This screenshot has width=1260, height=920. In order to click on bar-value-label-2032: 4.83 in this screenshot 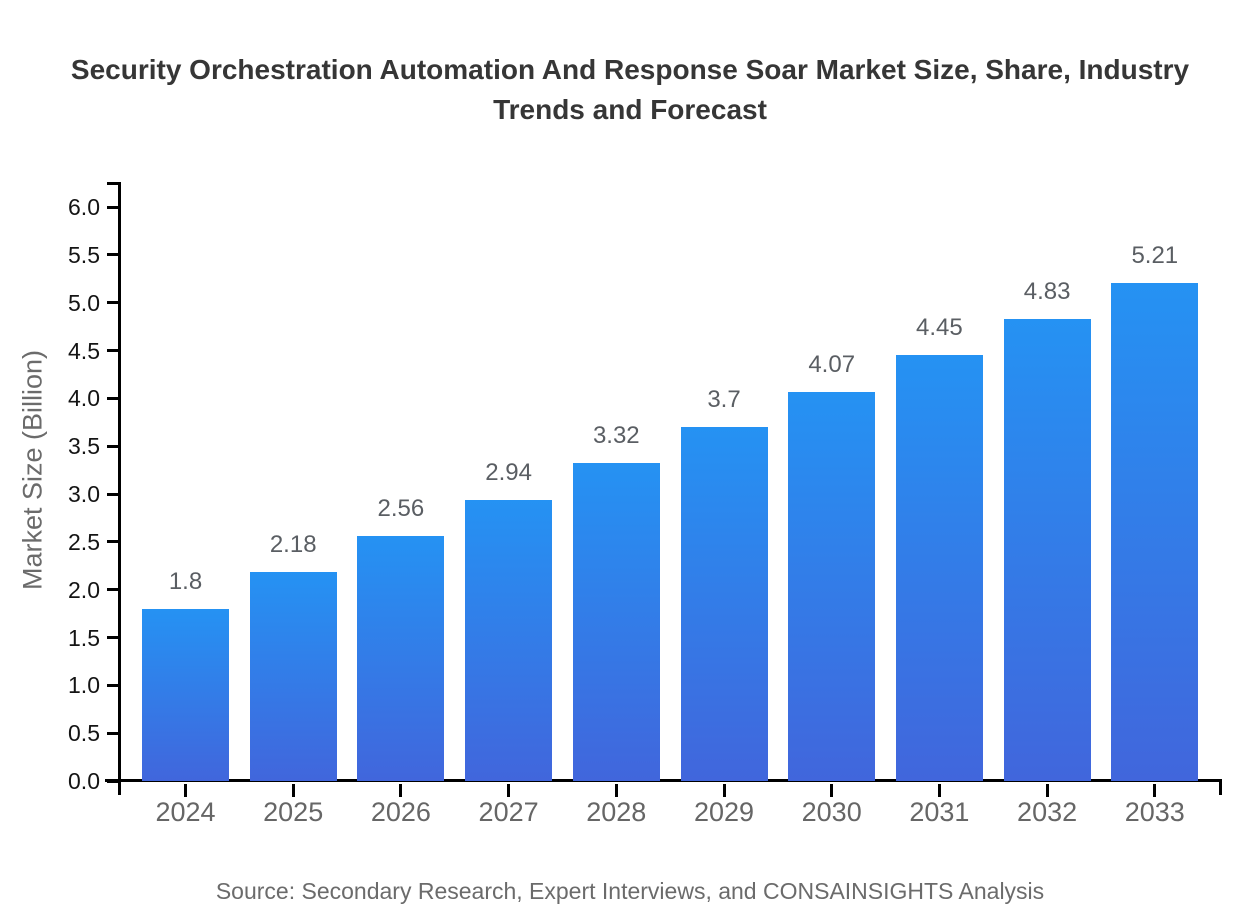, I will do `click(1047, 291)`.